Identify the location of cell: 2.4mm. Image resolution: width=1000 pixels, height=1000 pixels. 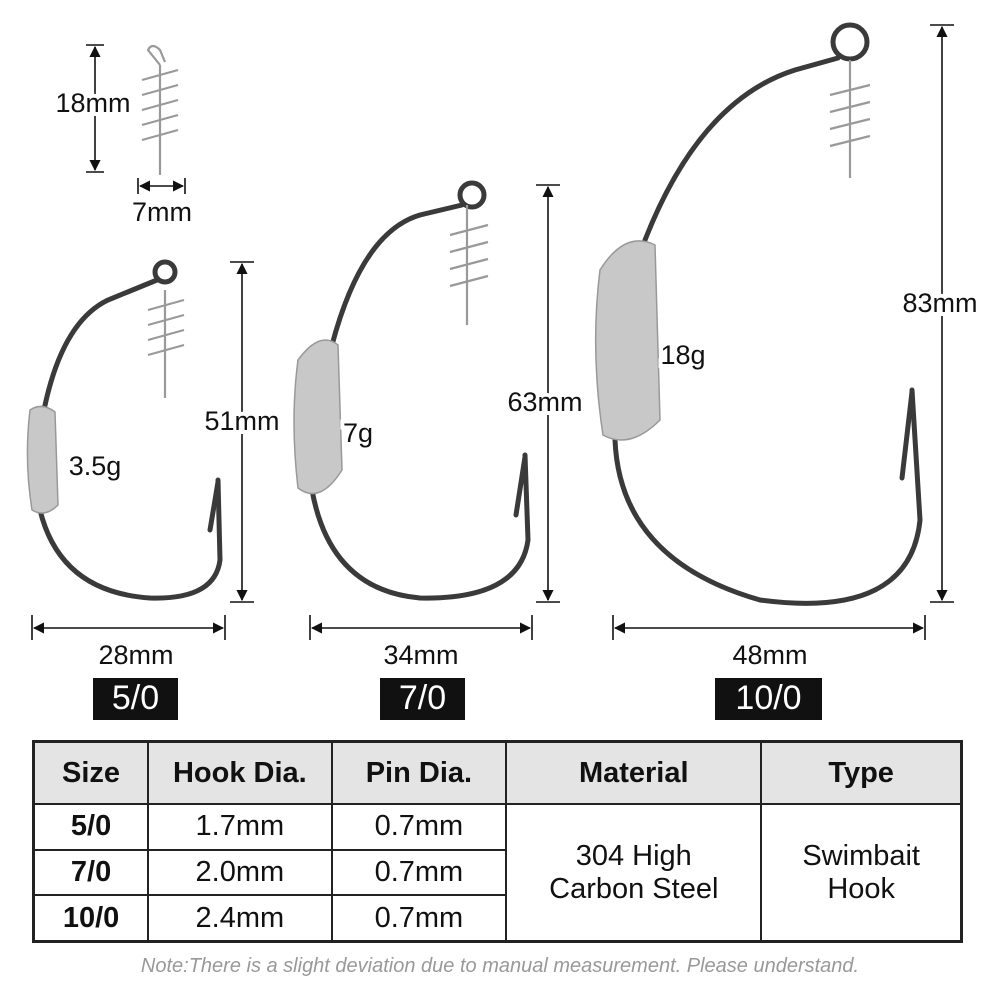
(240, 918).